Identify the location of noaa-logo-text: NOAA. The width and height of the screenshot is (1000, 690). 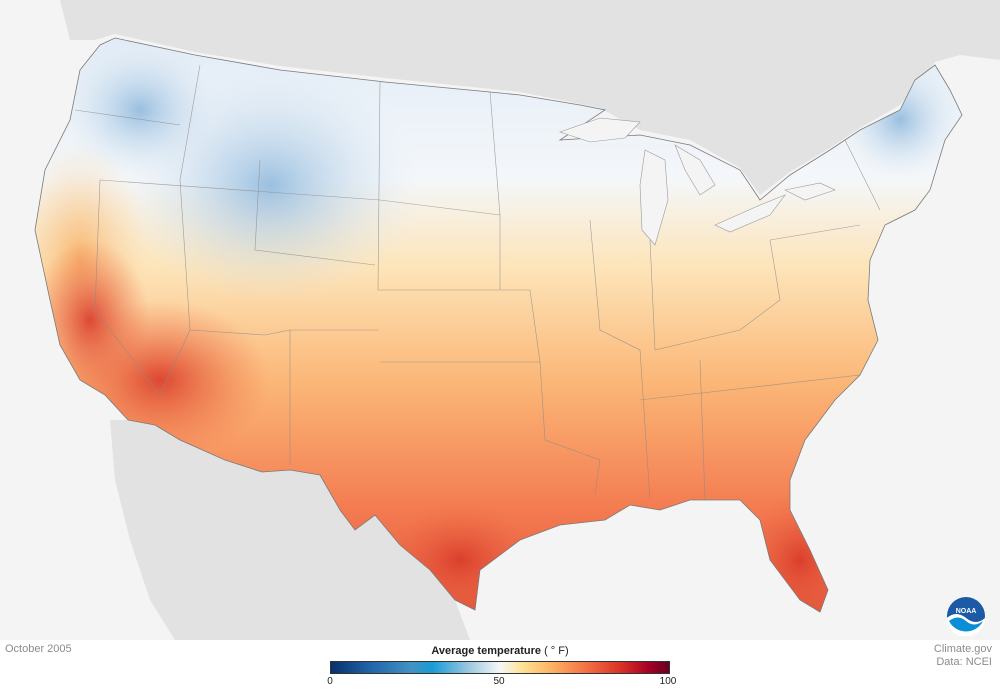
(966, 611).